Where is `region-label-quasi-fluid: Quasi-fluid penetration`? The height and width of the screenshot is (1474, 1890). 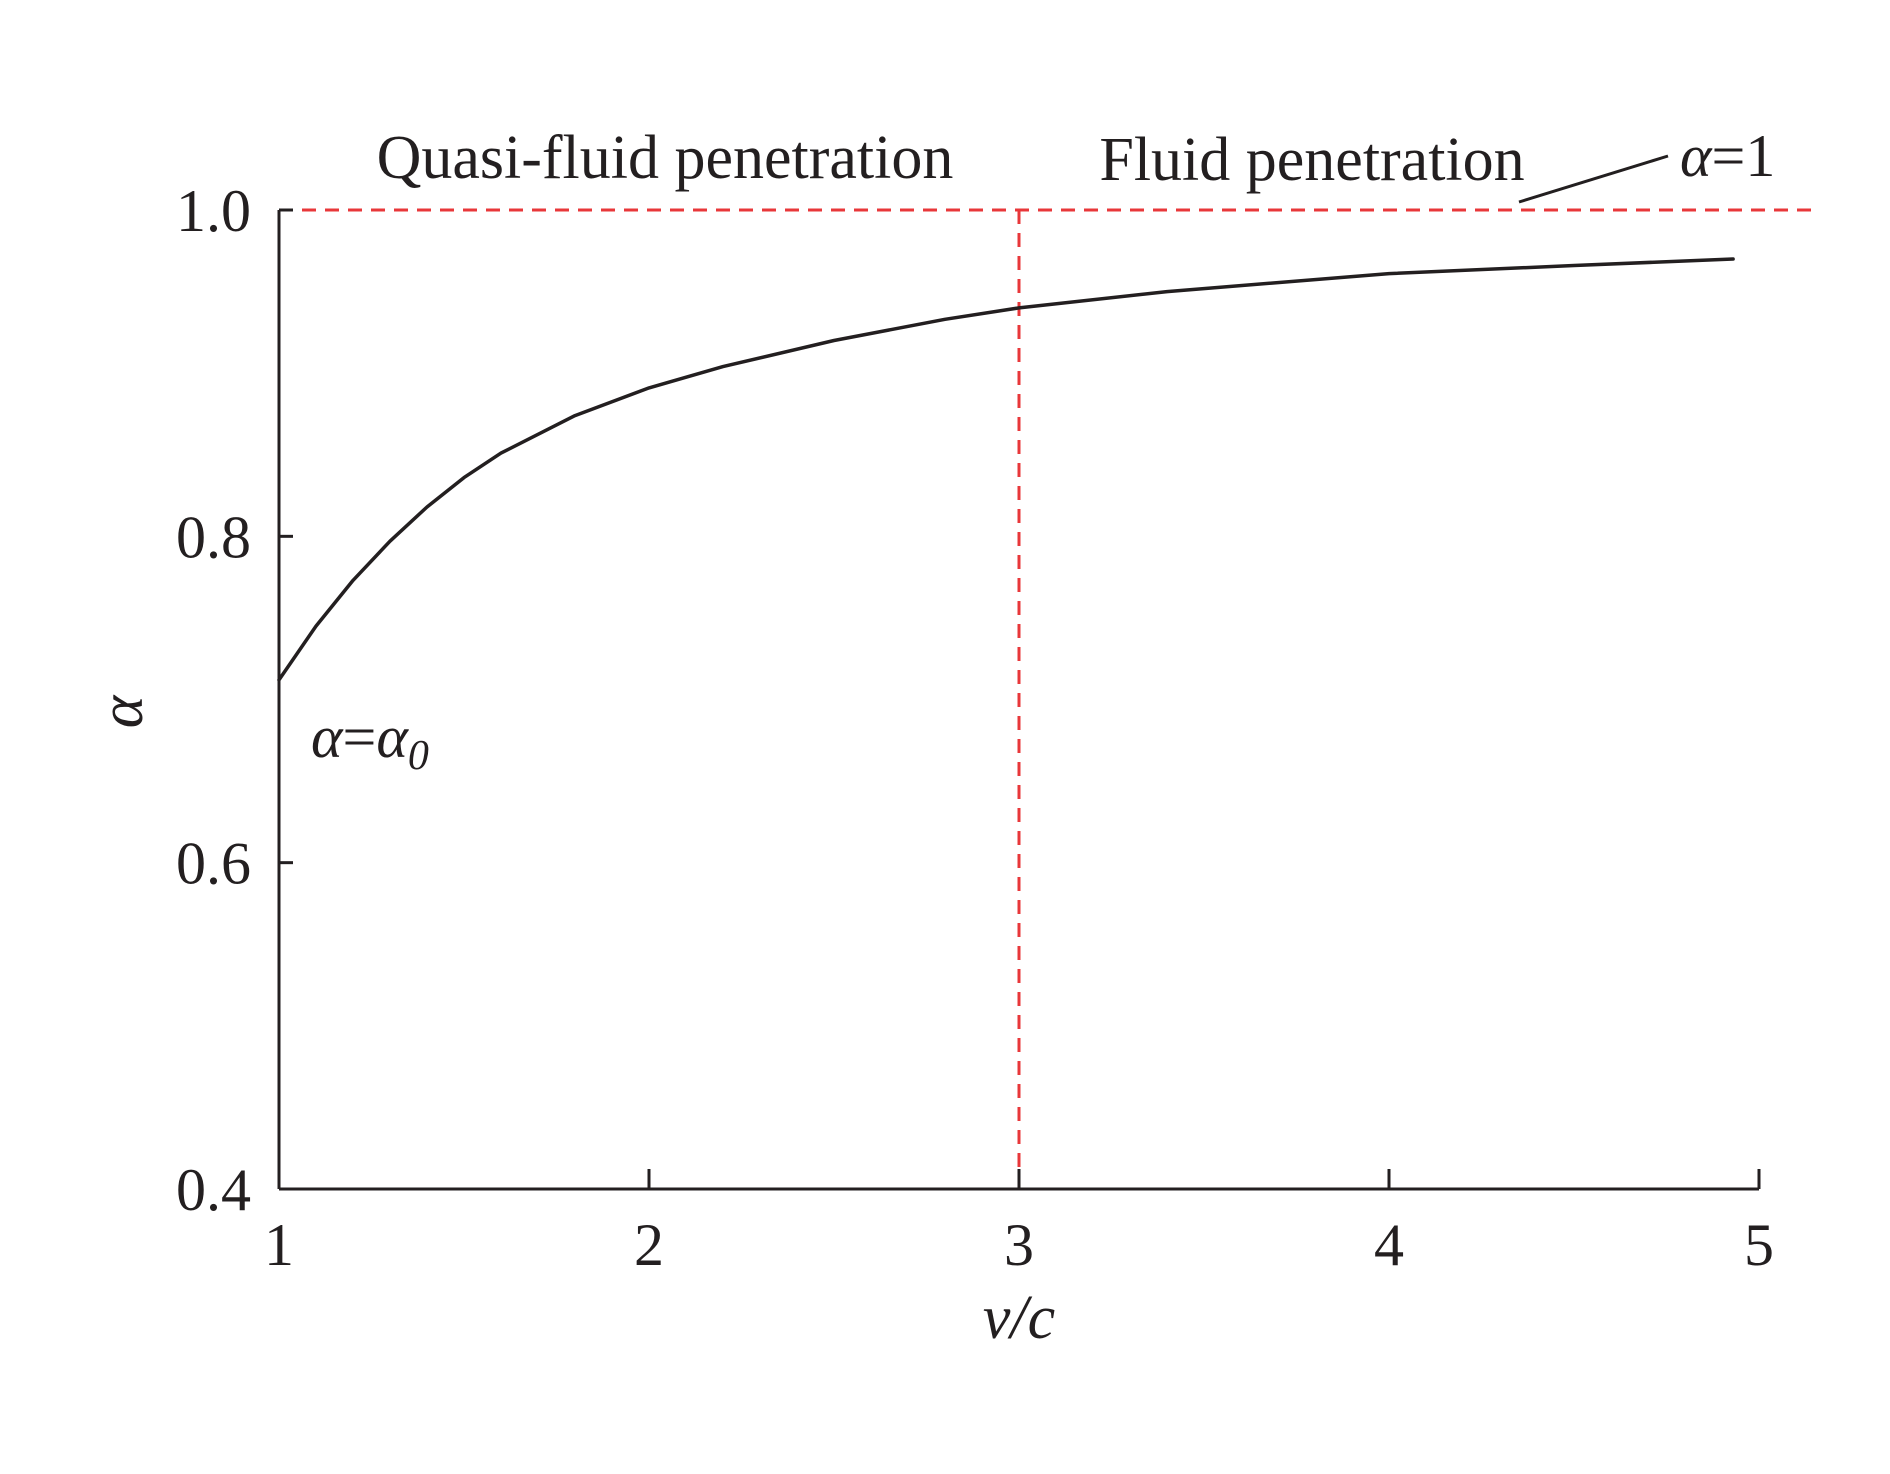
region-label-quasi-fluid: Quasi-fluid penetration is located at coordinates (665, 158).